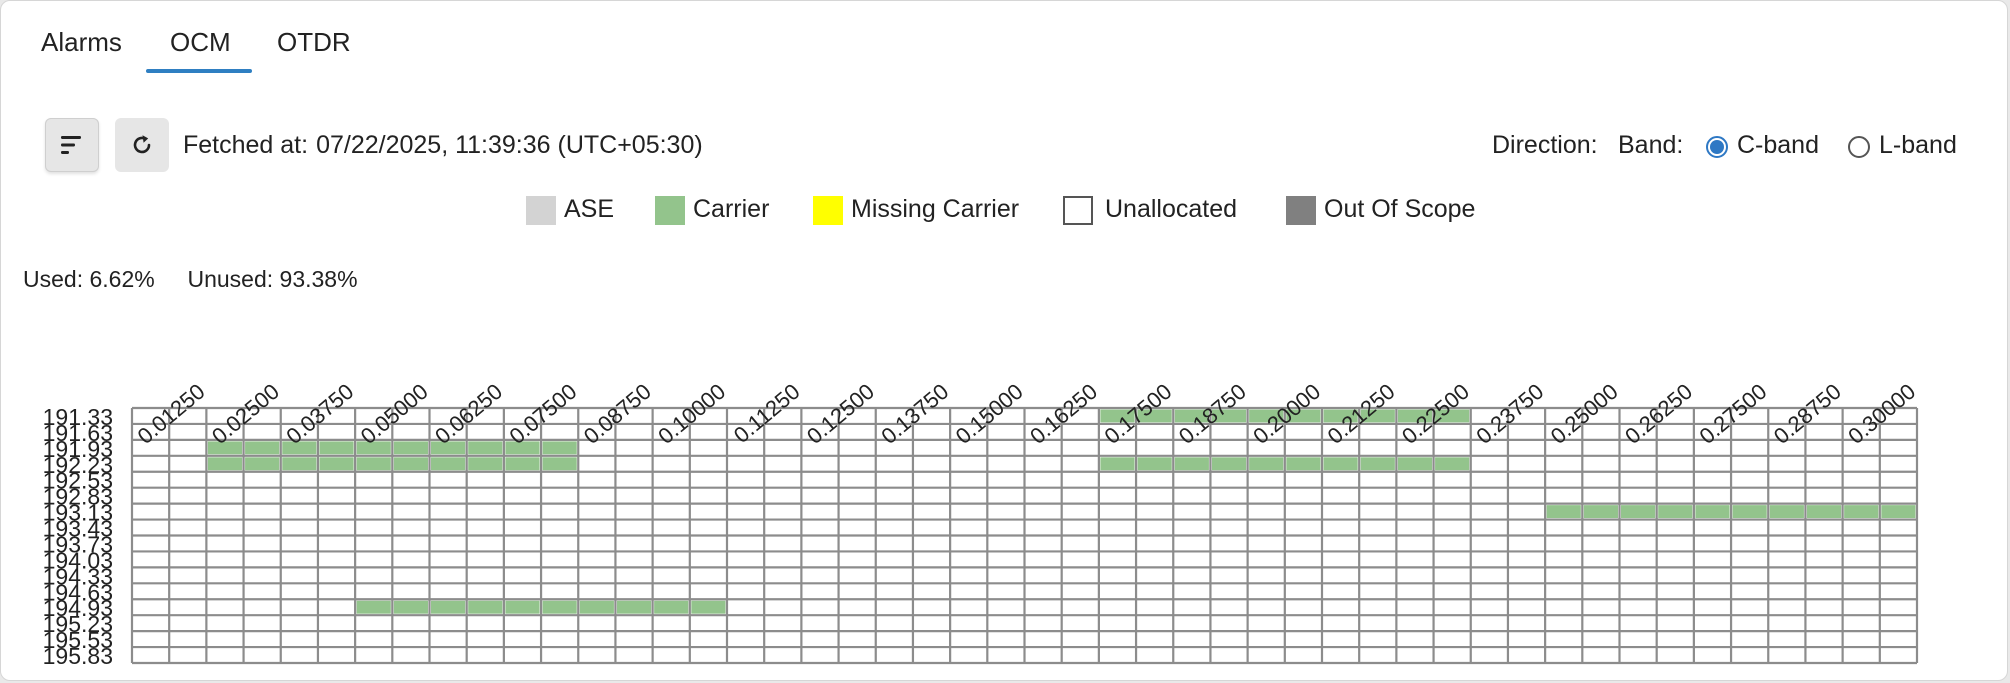 This screenshot has width=2010, height=683. I want to click on direction-label: Direction:, so click(1545, 145).